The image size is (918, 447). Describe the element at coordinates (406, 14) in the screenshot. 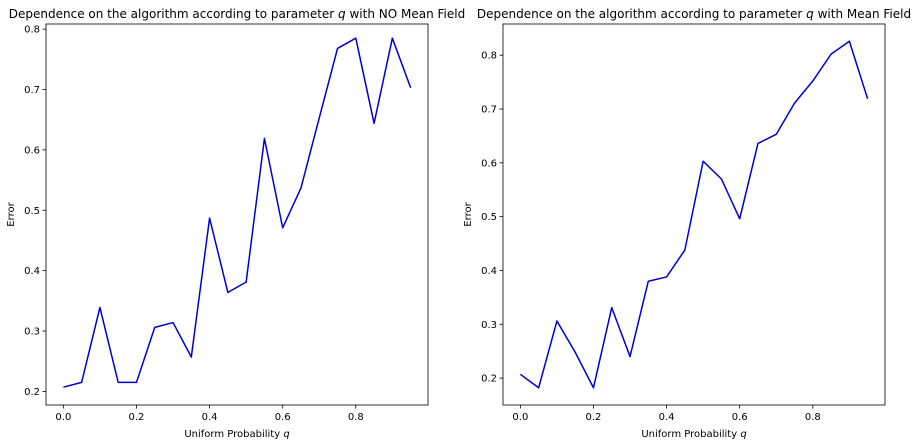

I see `text-fragment: with NO Mean Field` at that location.